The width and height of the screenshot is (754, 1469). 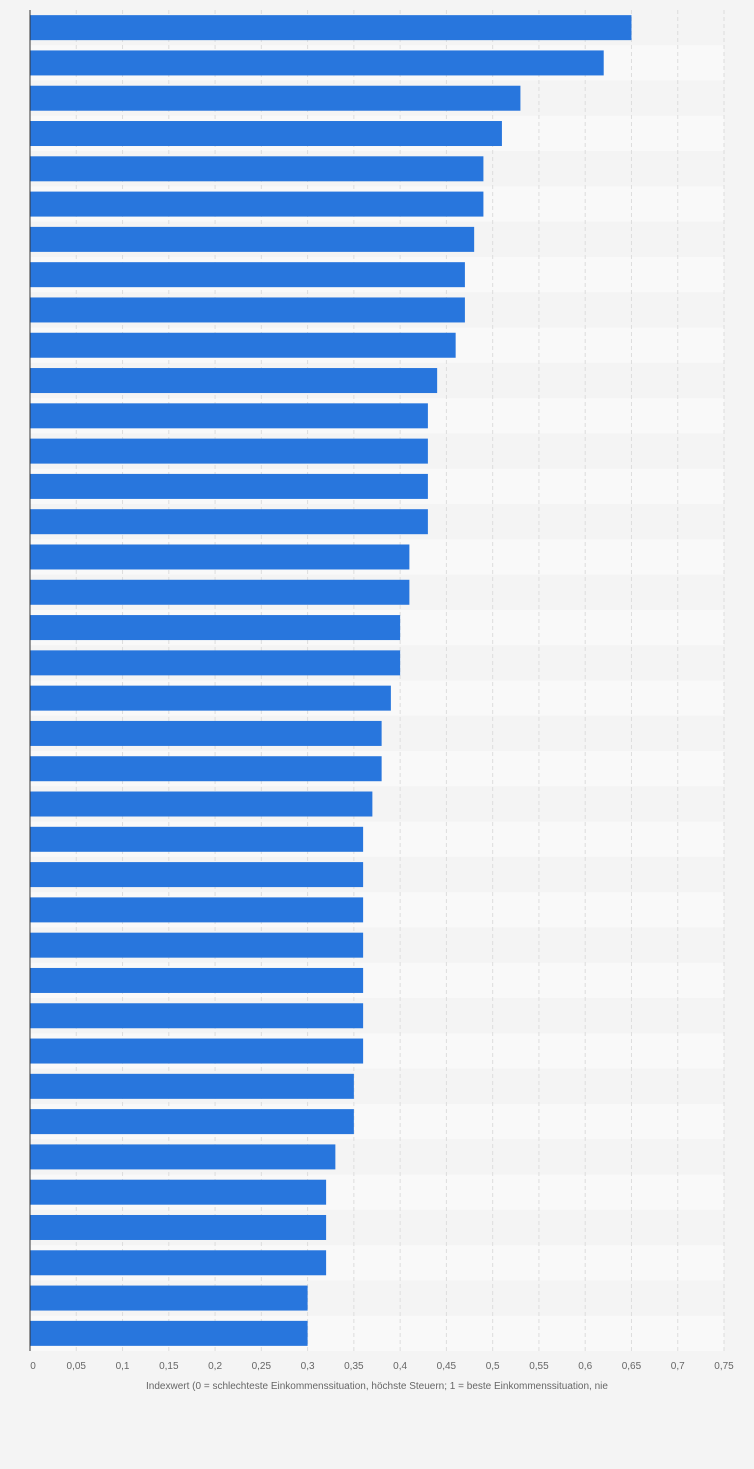 I want to click on x-tick-label: 0,1, so click(x=123, y=1366).